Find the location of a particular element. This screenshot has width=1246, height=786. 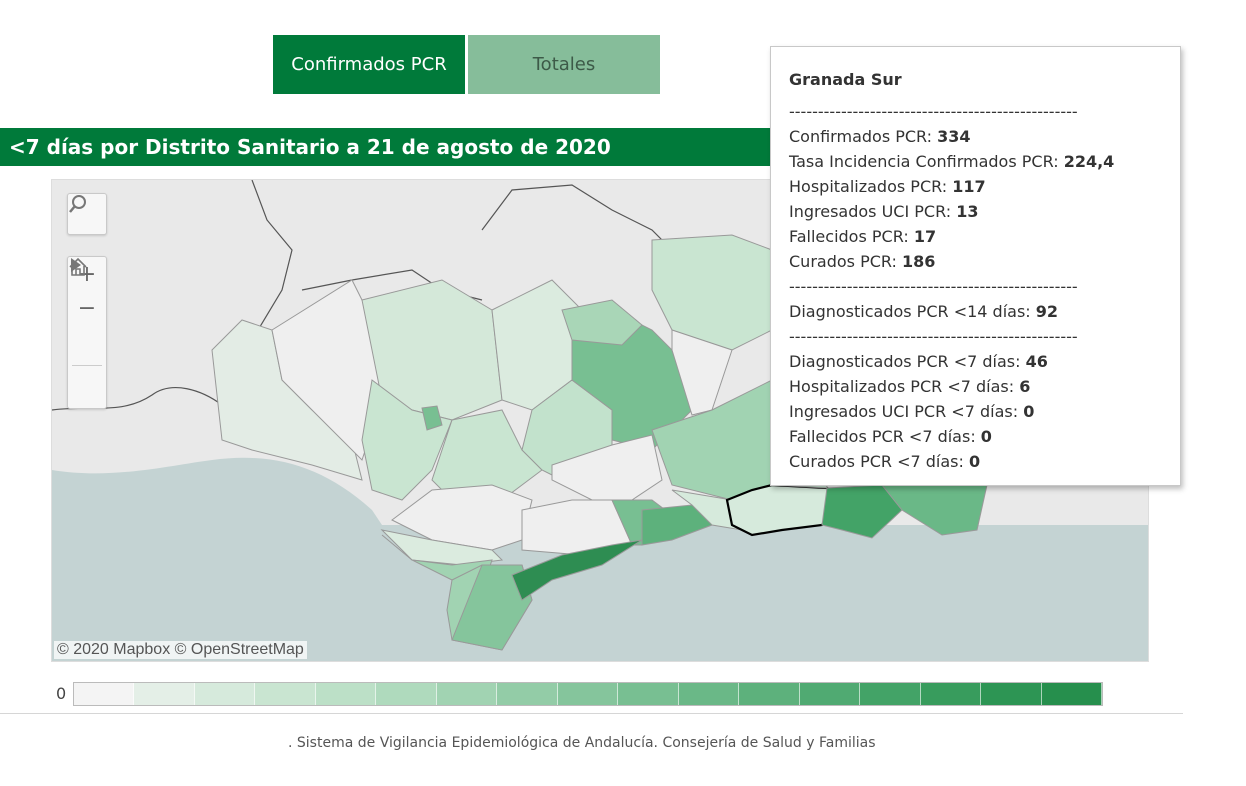

play-icon is located at coordinates (87, 332).